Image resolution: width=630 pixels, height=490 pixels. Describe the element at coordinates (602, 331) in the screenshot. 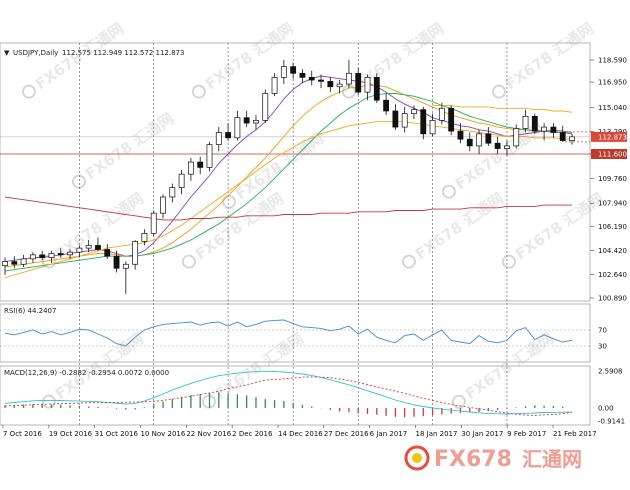

I see `rsi-tick-label: 70` at that location.